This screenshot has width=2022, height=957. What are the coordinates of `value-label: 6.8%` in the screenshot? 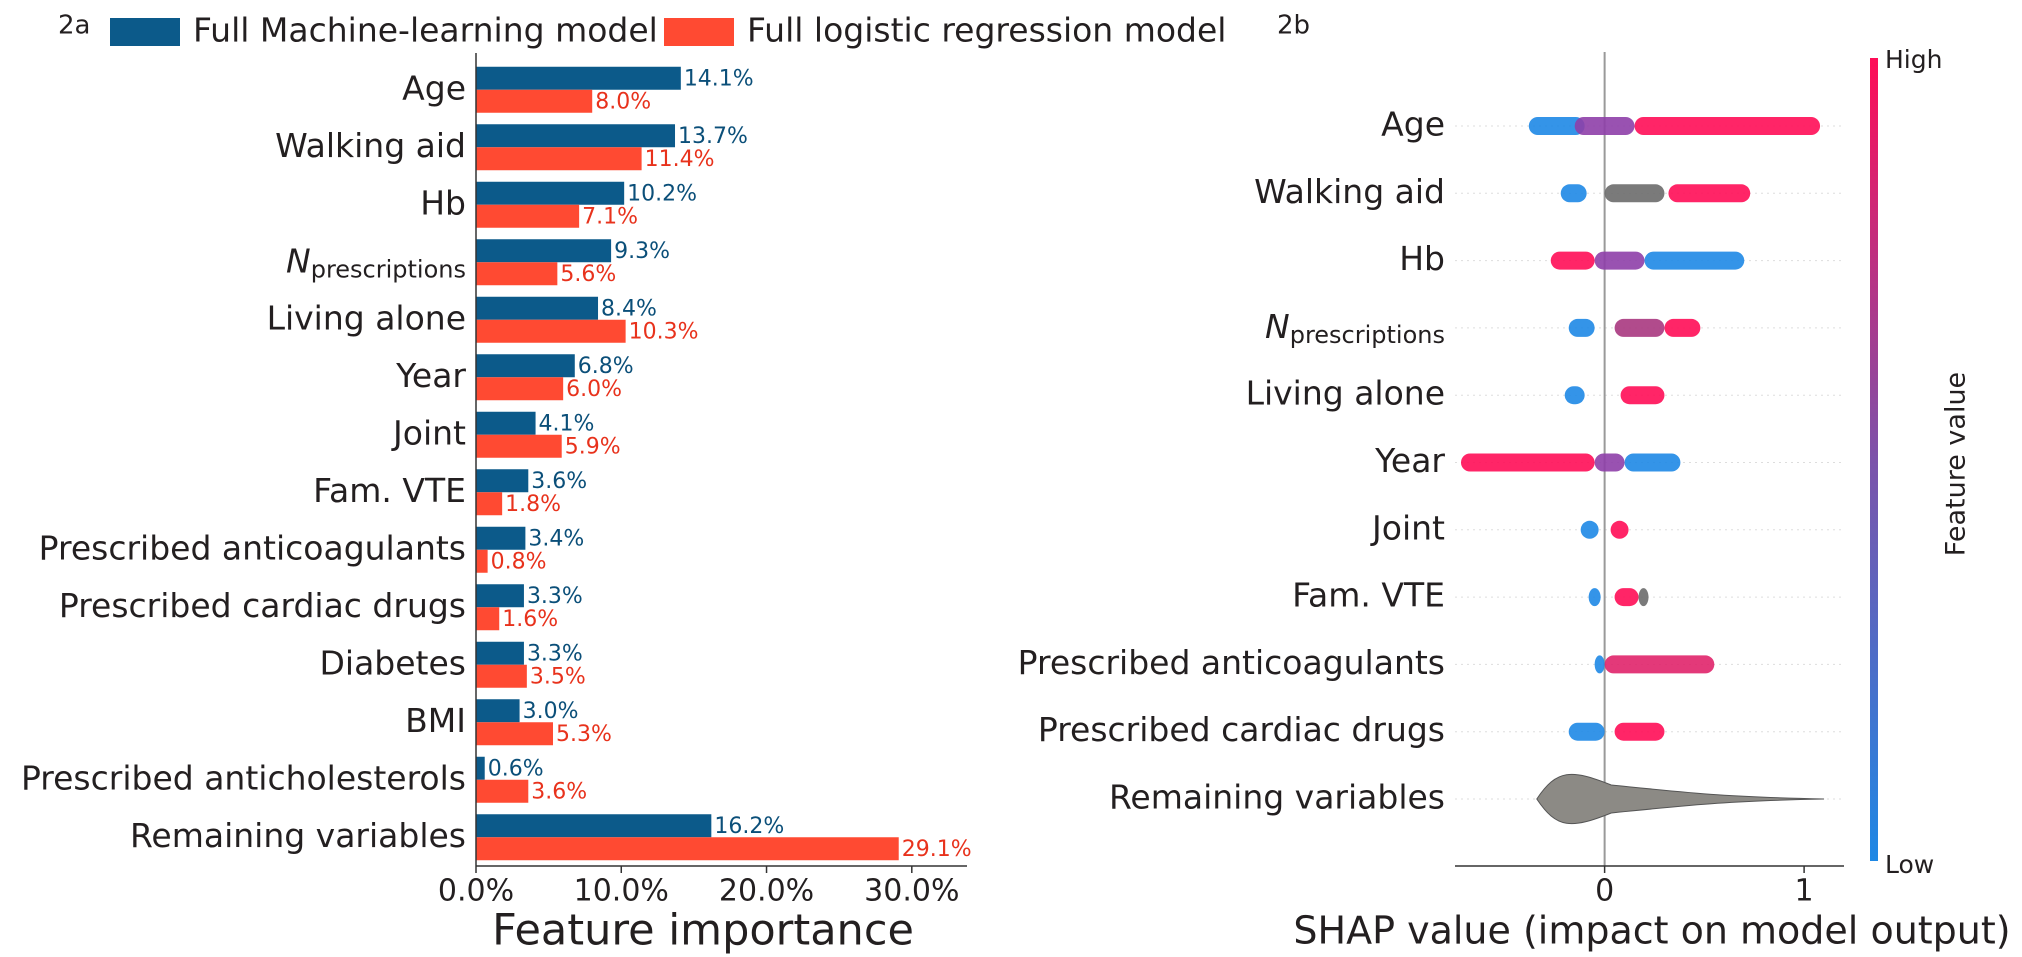 It's located at (606, 366).